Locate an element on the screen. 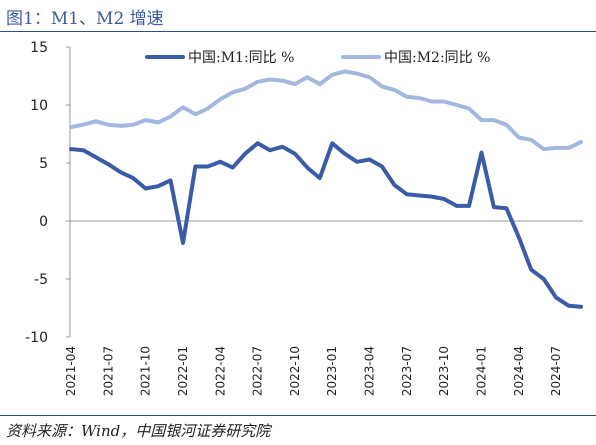  title-rule is located at coordinates (298, 31).